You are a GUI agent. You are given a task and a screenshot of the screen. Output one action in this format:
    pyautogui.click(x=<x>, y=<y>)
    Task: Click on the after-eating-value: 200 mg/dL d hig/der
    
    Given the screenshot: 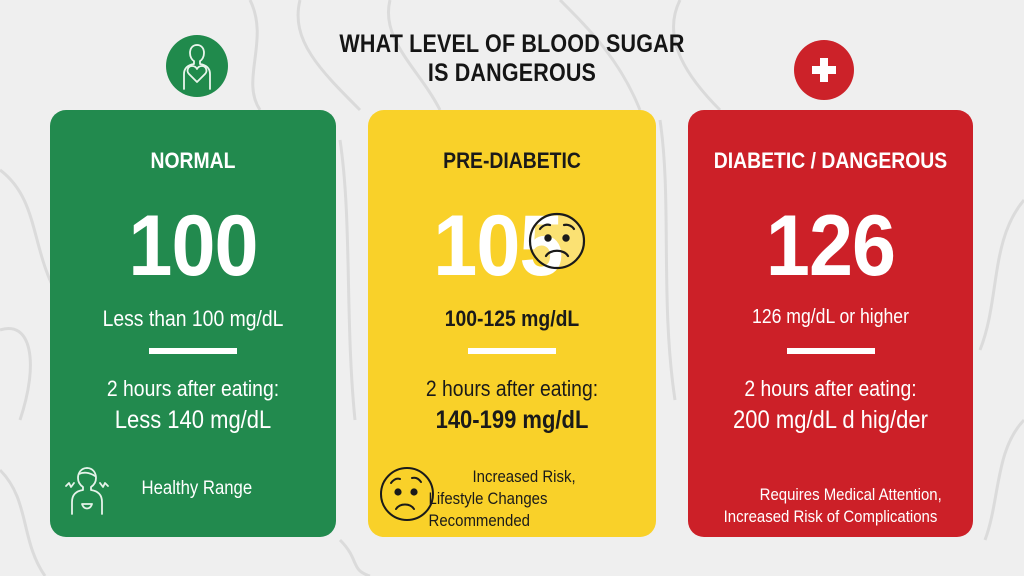 What is the action you would take?
    pyautogui.click(x=830, y=420)
    